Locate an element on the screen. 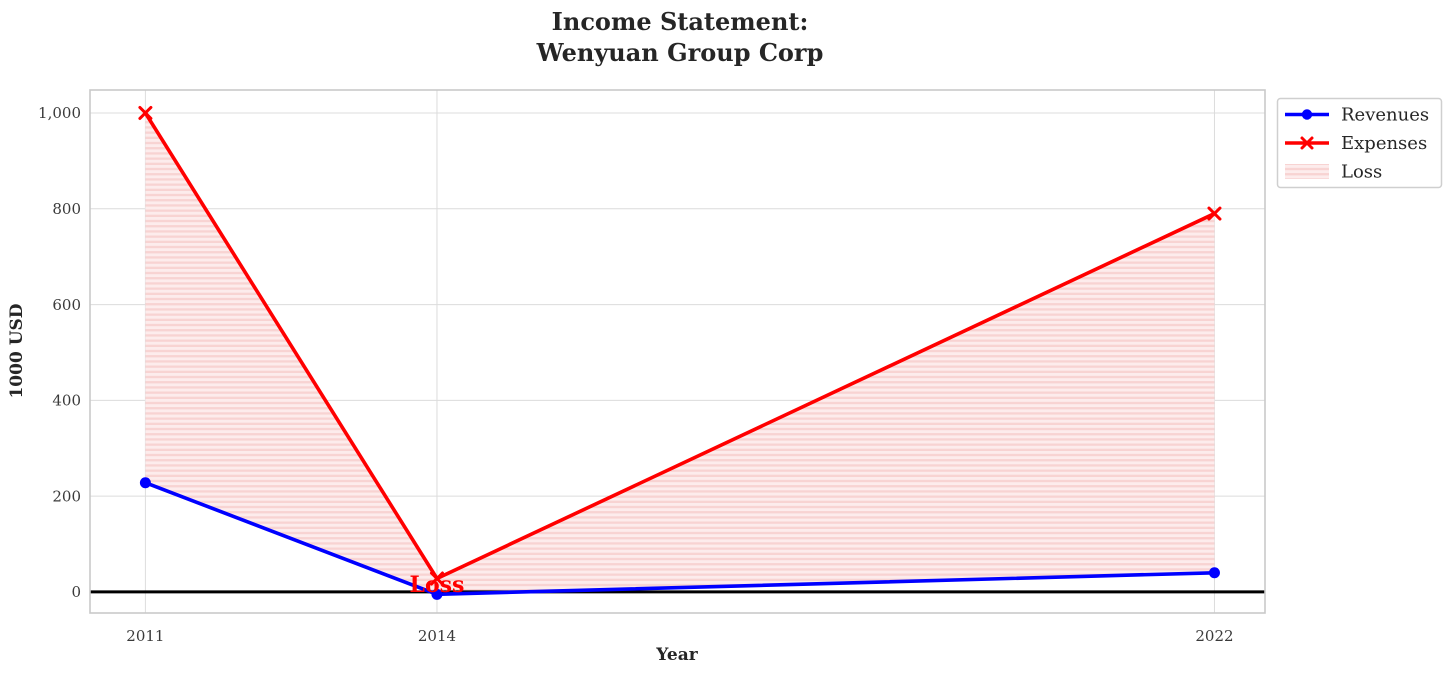 Image resolution: width=1452 pixels, height=676 pixels. chart-title-line1: Income Statement: is located at coordinates (680, 21).